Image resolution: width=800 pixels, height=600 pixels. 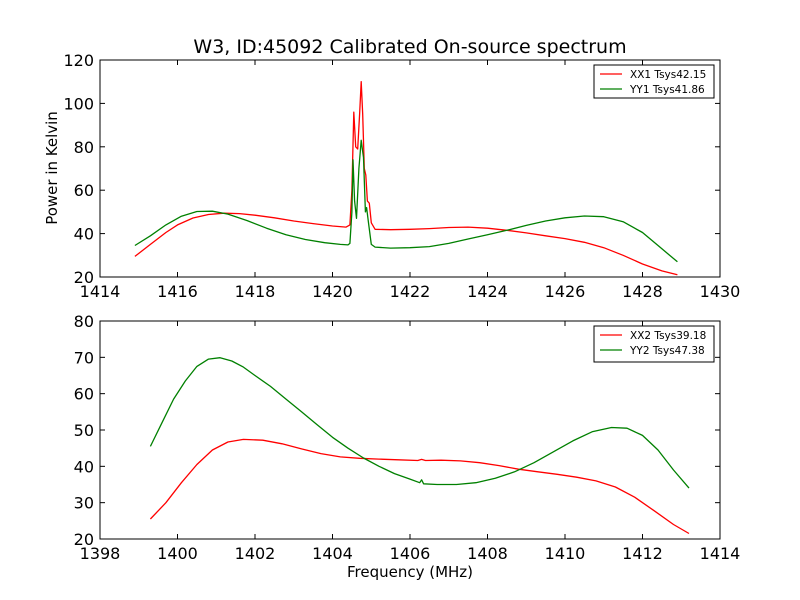 What do you see at coordinates (255, 291) in the screenshot?
I see `x-tick-label: 1418` at bounding box center [255, 291].